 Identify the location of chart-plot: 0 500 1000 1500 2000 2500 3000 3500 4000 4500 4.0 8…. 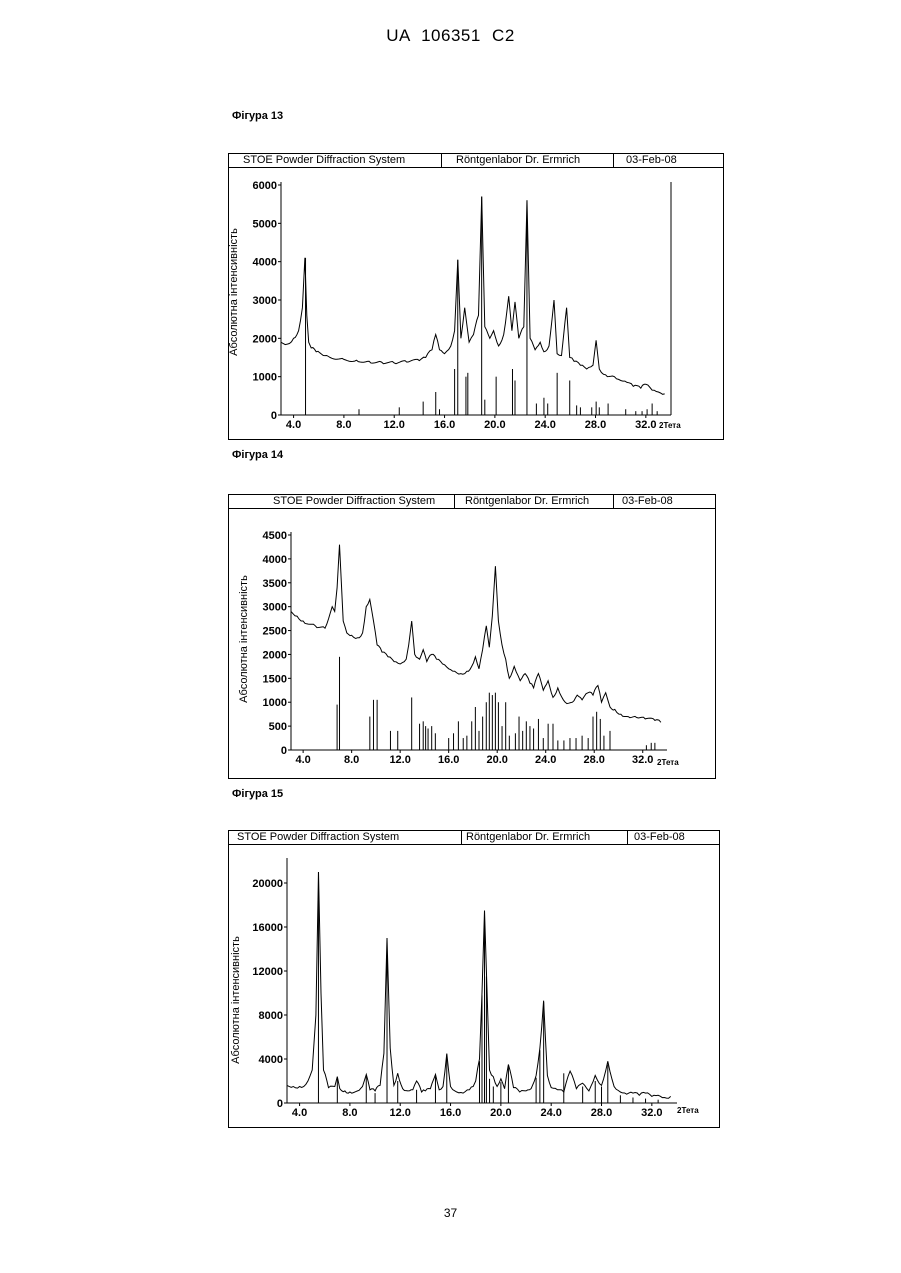
(472, 643).